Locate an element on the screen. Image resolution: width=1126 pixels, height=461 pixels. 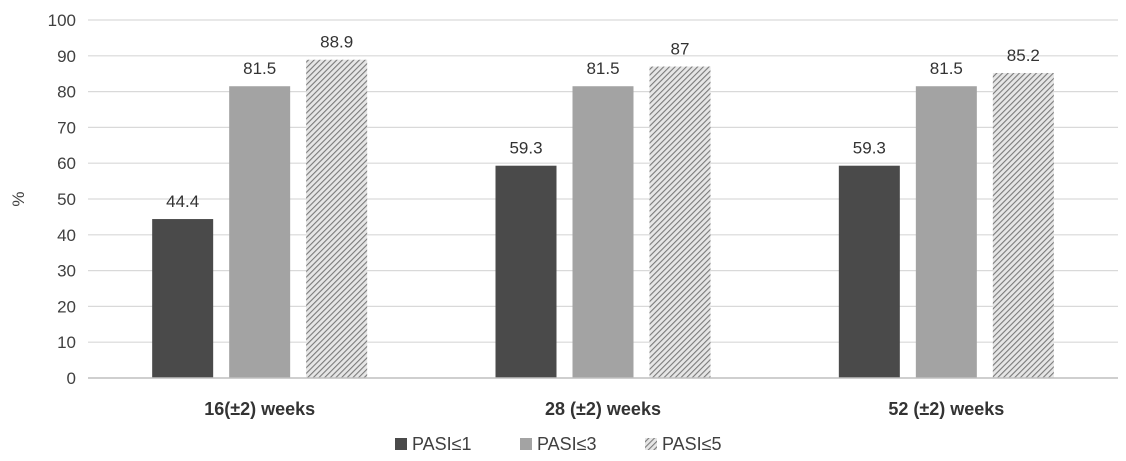
bar-PASI≤5-0 is located at coordinates (337, 218).